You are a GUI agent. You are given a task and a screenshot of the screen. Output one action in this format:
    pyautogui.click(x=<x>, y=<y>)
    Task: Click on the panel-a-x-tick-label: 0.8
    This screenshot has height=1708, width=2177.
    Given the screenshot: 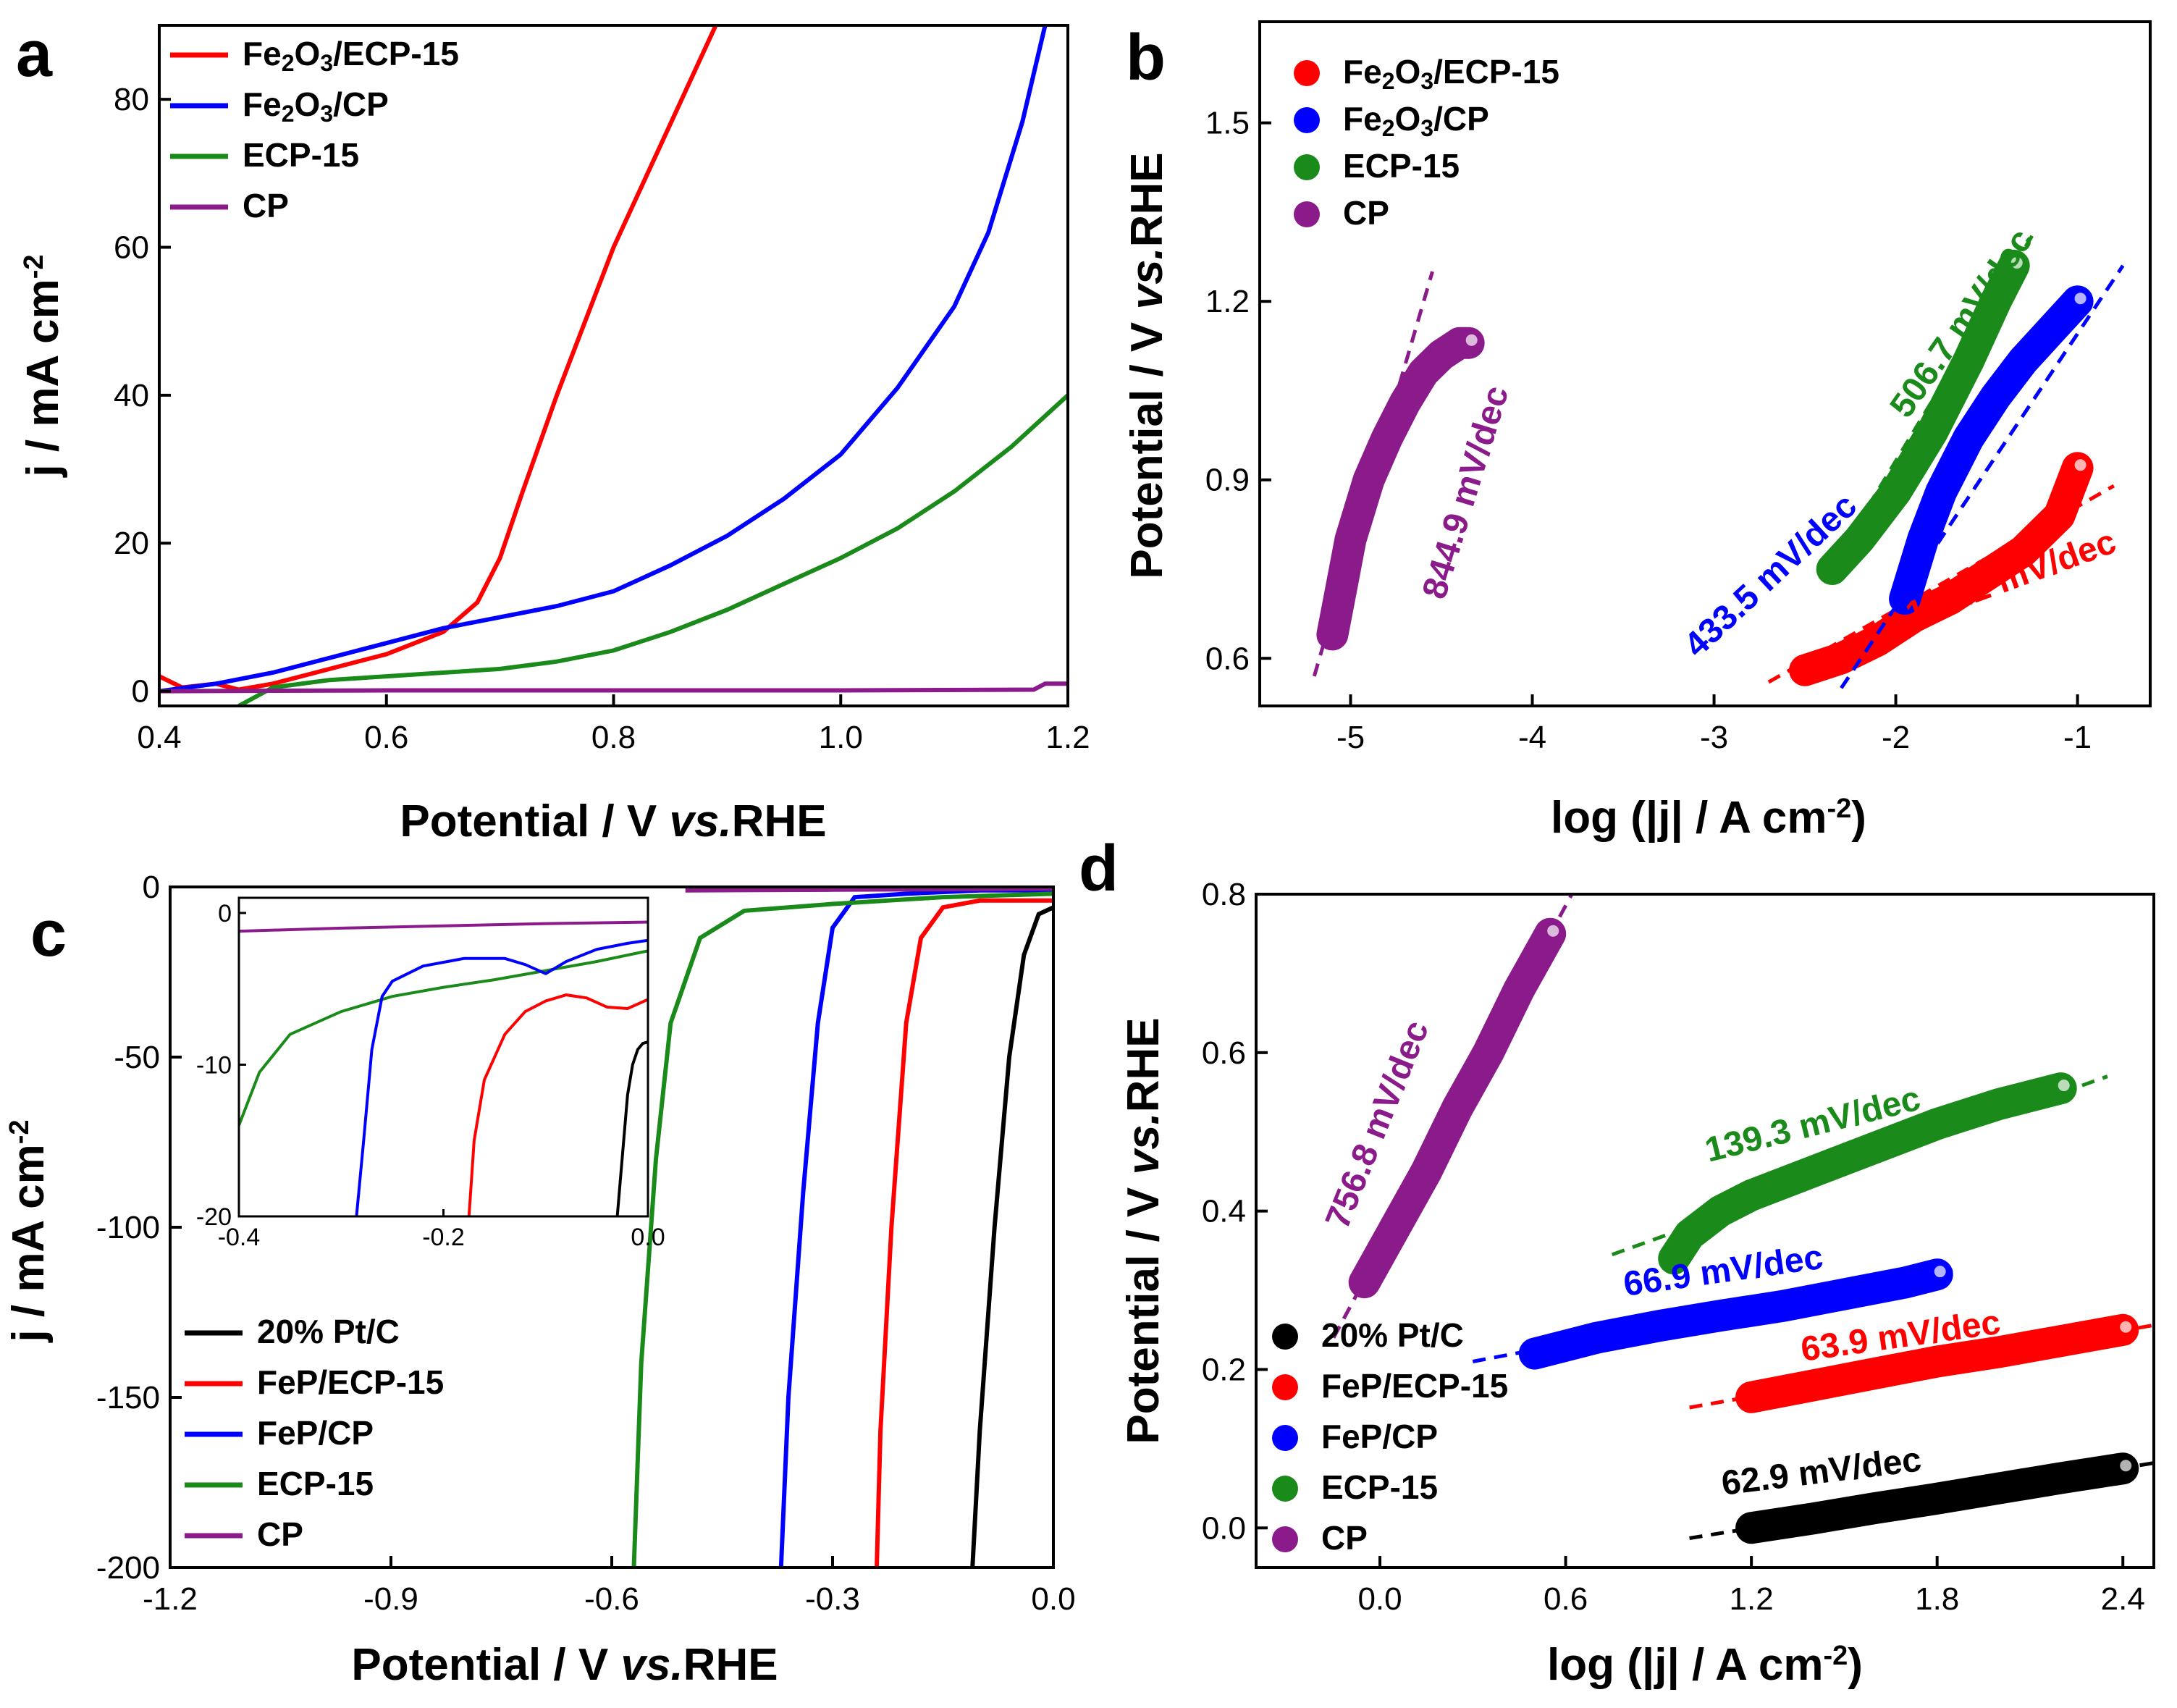 What is the action you would take?
    pyautogui.click(x=613, y=737)
    